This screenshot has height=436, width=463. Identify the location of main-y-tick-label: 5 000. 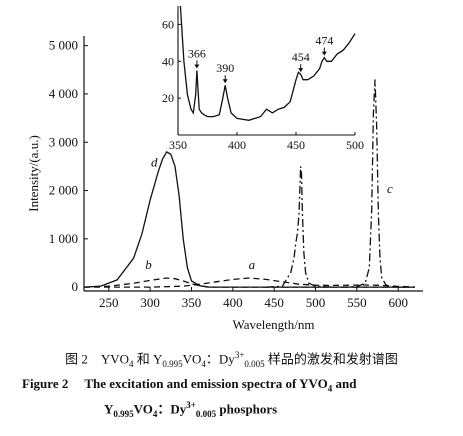
(63, 45).